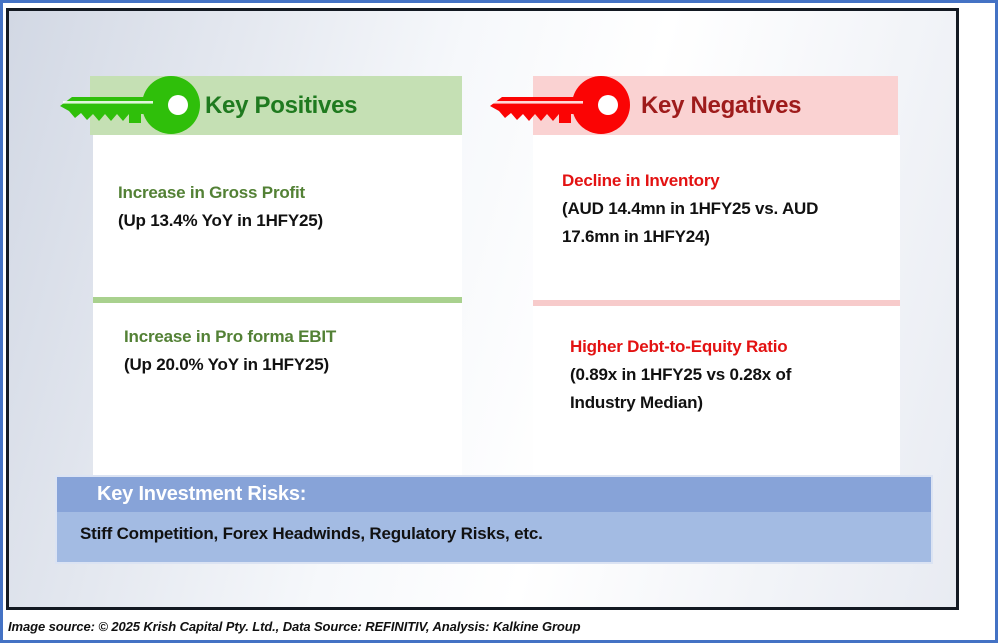 The image size is (998, 643). What do you see at coordinates (277, 300) in the screenshot?
I see `positives-divider` at bounding box center [277, 300].